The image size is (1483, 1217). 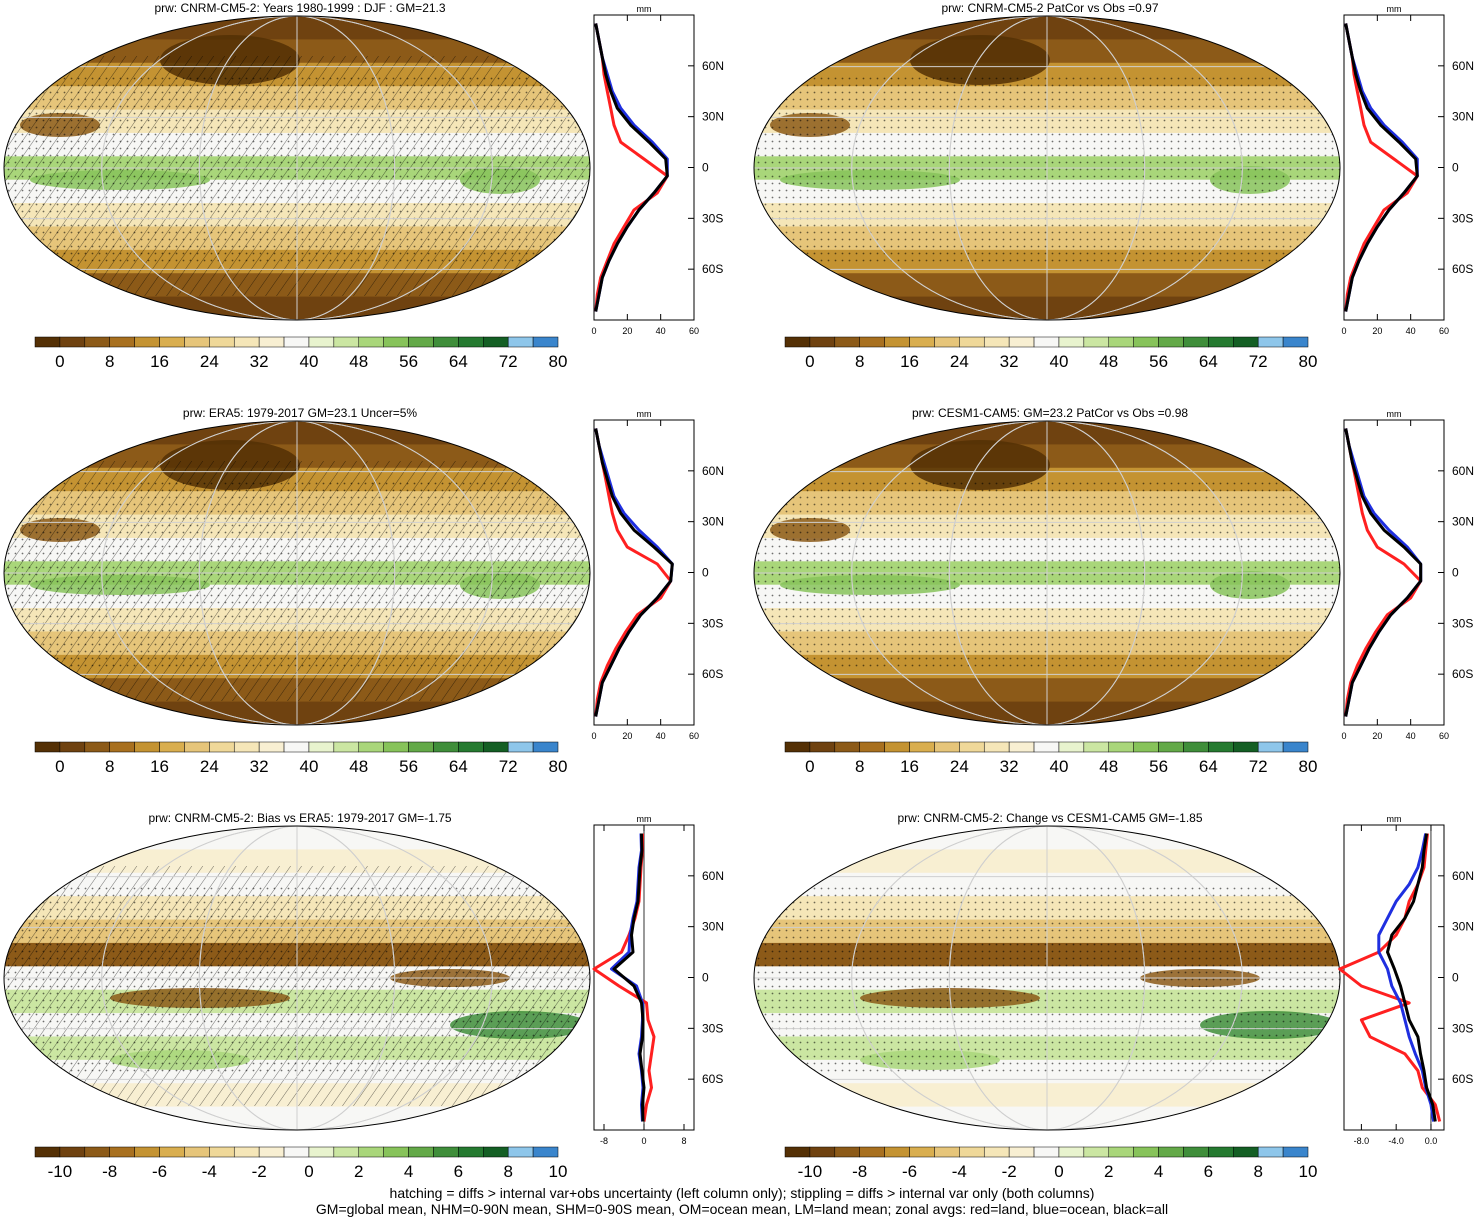 What do you see at coordinates (1158, 361) in the screenshot?
I see `colorbar-tick-label: 56` at bounding box center [1158, 361].